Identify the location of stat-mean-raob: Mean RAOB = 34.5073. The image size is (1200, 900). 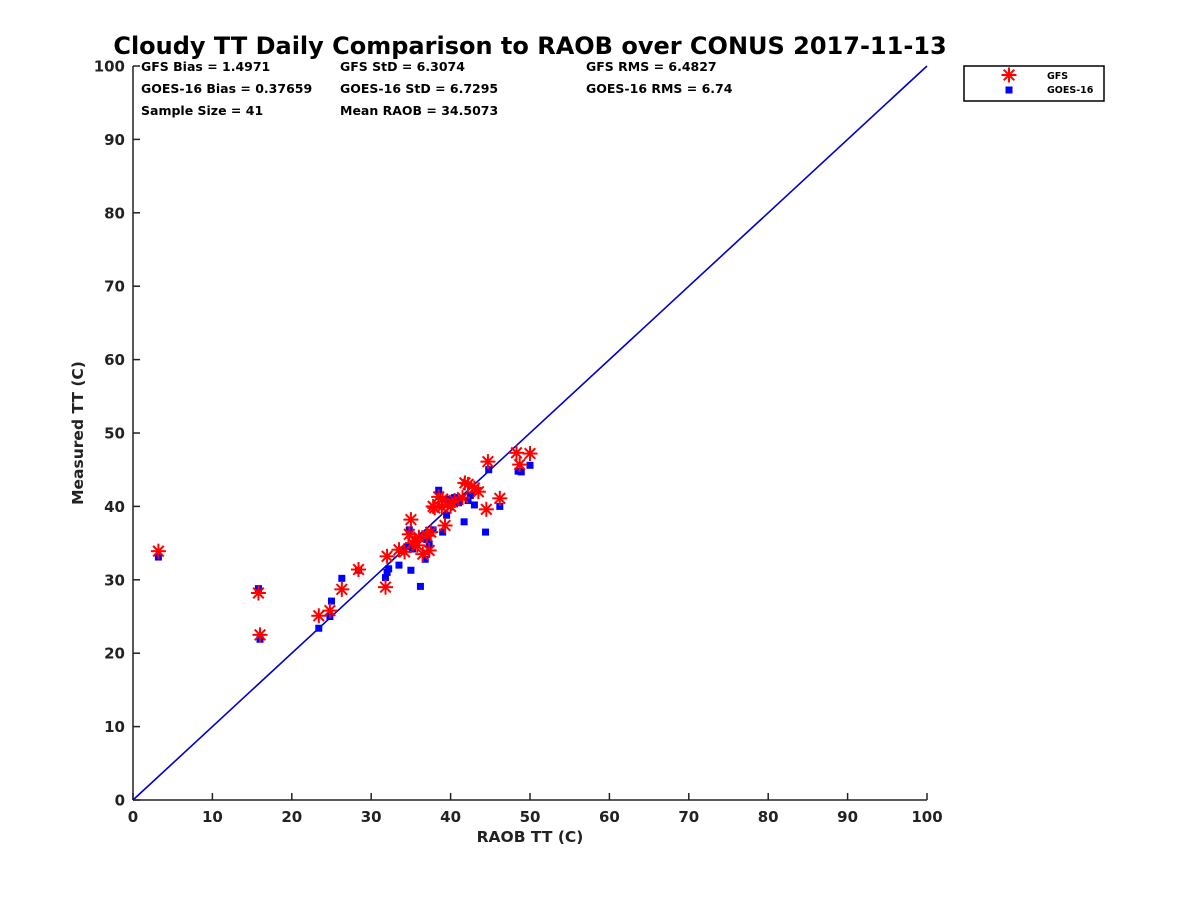
(419, 110).